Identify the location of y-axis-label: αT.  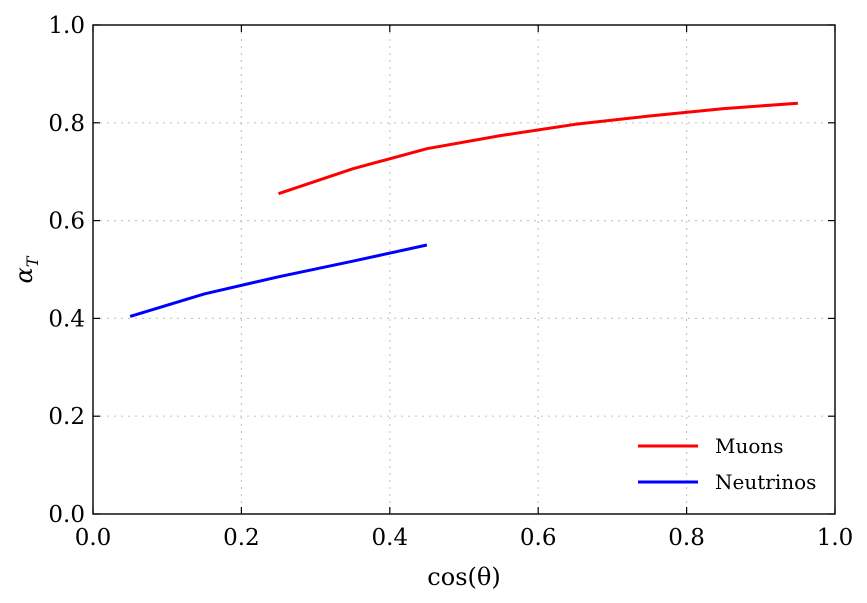
(26, 269).